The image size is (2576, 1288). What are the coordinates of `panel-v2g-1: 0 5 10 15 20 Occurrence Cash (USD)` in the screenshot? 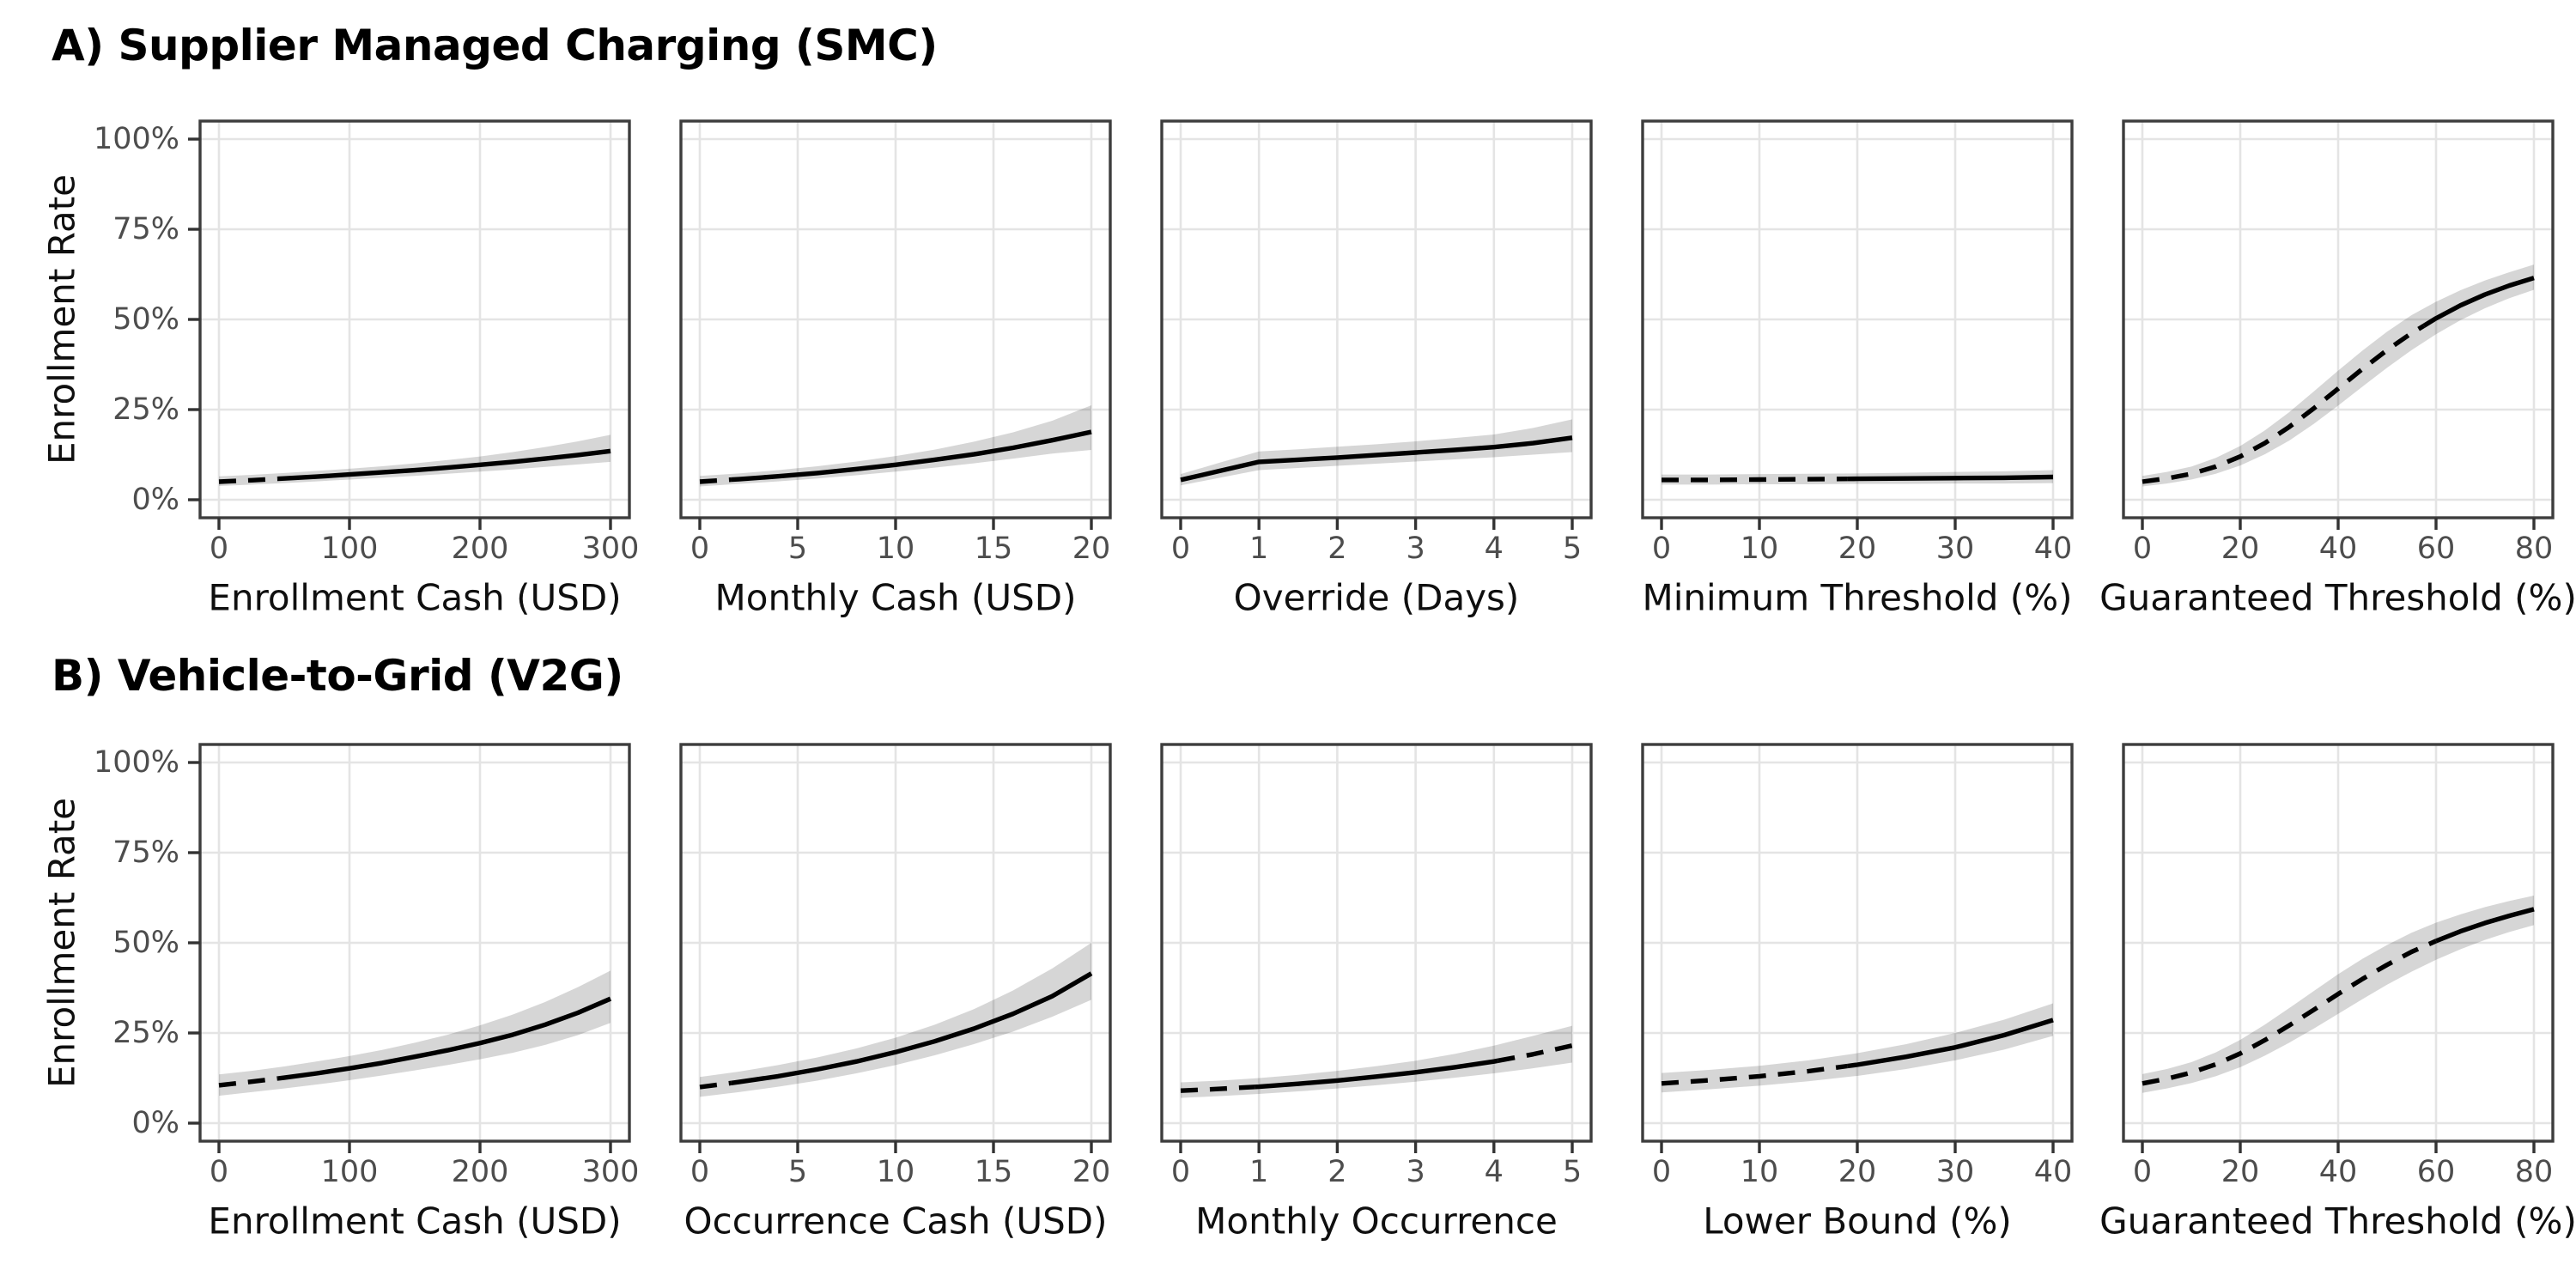 It's located at (896, 992).